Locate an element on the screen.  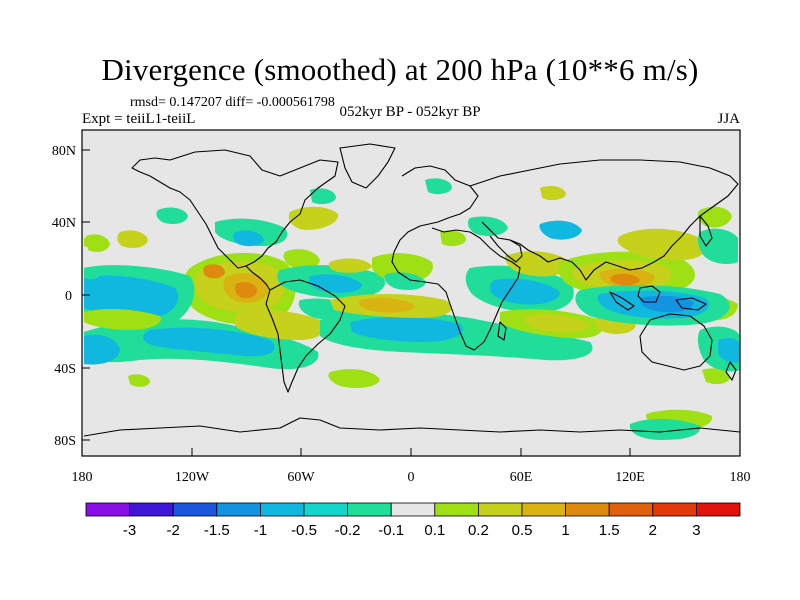
lat-label-40n: 40N is located at coordinates (64, 223).